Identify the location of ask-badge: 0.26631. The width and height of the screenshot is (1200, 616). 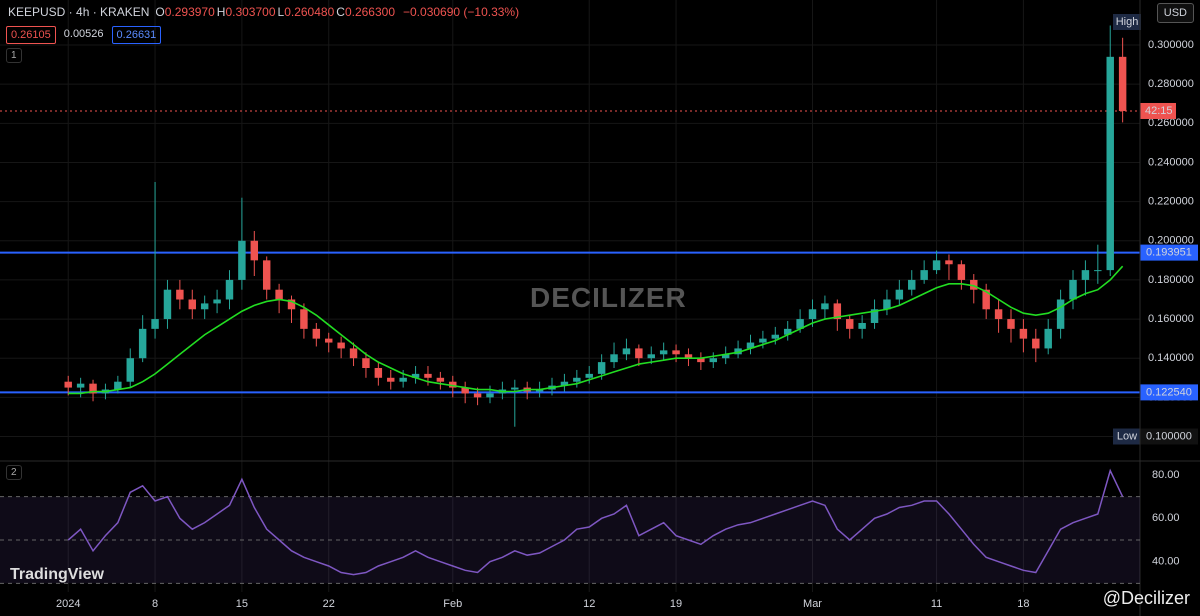
(136, 35).